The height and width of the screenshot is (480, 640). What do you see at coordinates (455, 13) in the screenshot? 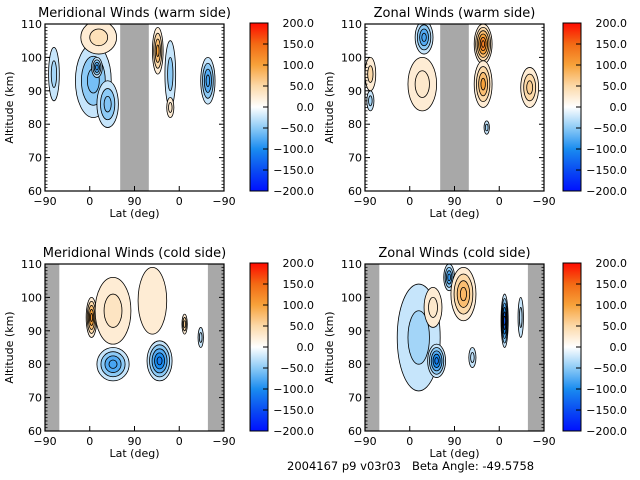
I see `chart-title: Zonal Winds (warm side)` at bounding box center [455, 13].